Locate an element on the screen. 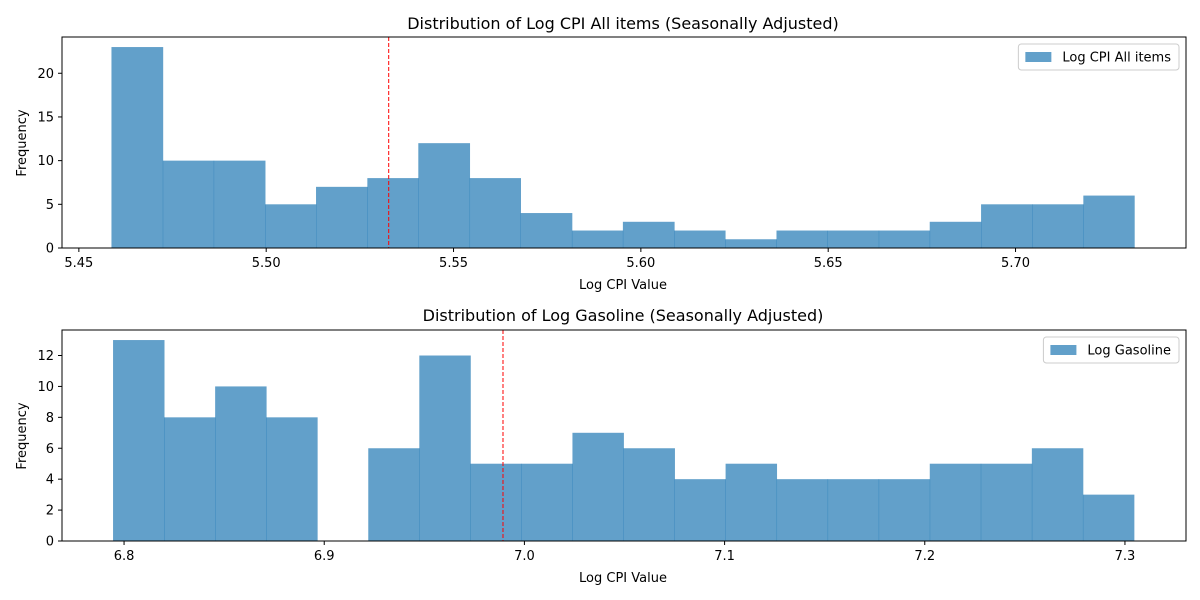  x-tick-label: 5.65 is located at coordinates (828, 263).